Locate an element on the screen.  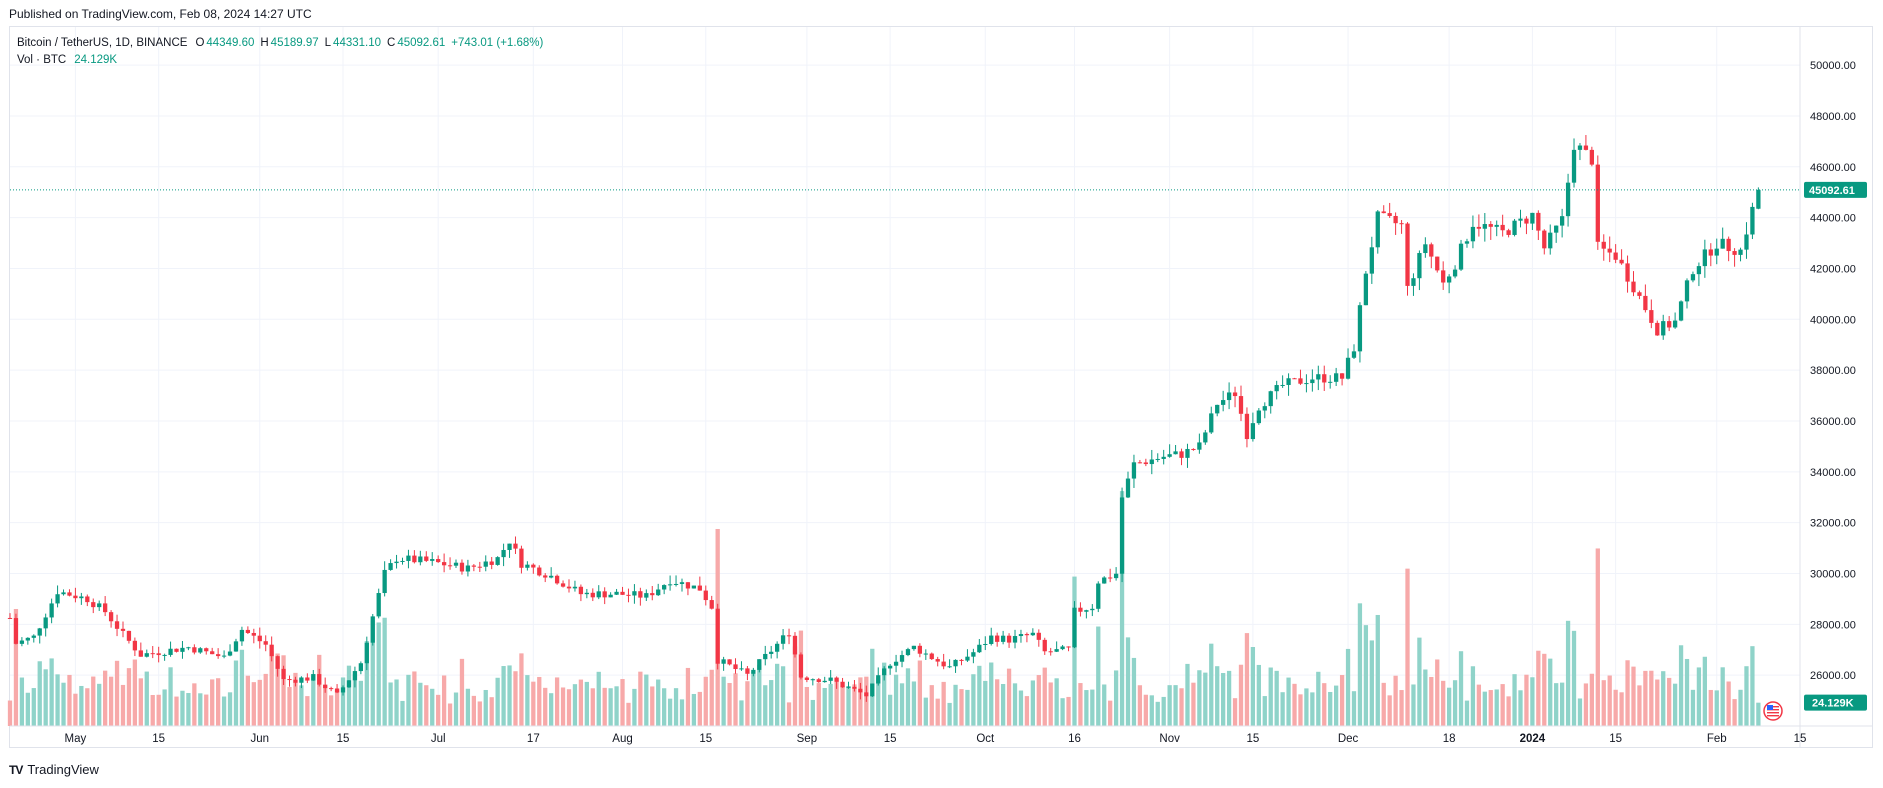
legend-close-value: 45092.61 is located at coordinates (421, 43).